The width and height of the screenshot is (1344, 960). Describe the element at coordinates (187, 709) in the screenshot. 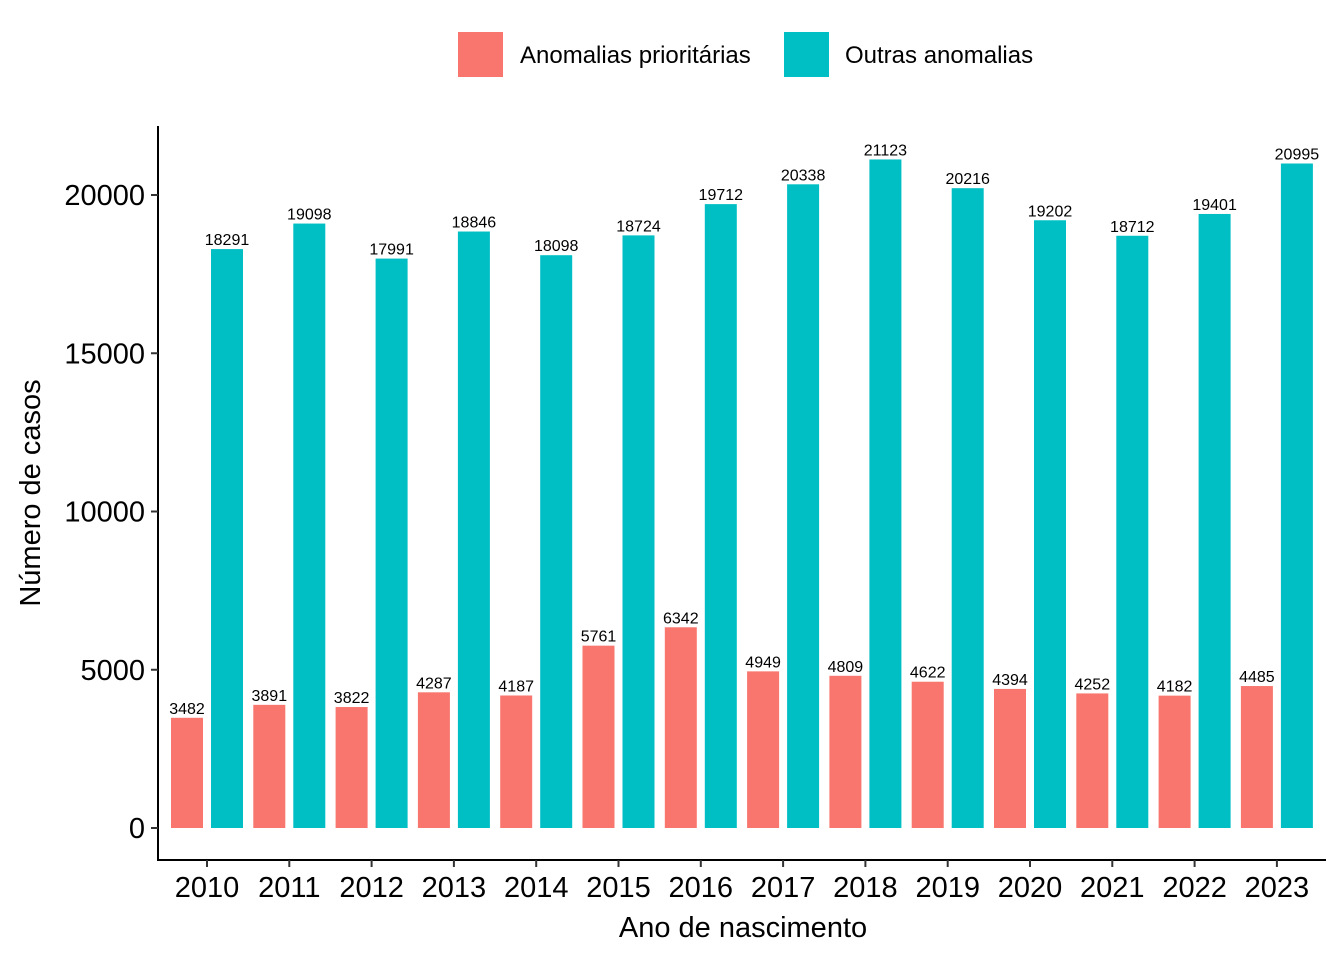

I see `data-label: 3482` at that location.